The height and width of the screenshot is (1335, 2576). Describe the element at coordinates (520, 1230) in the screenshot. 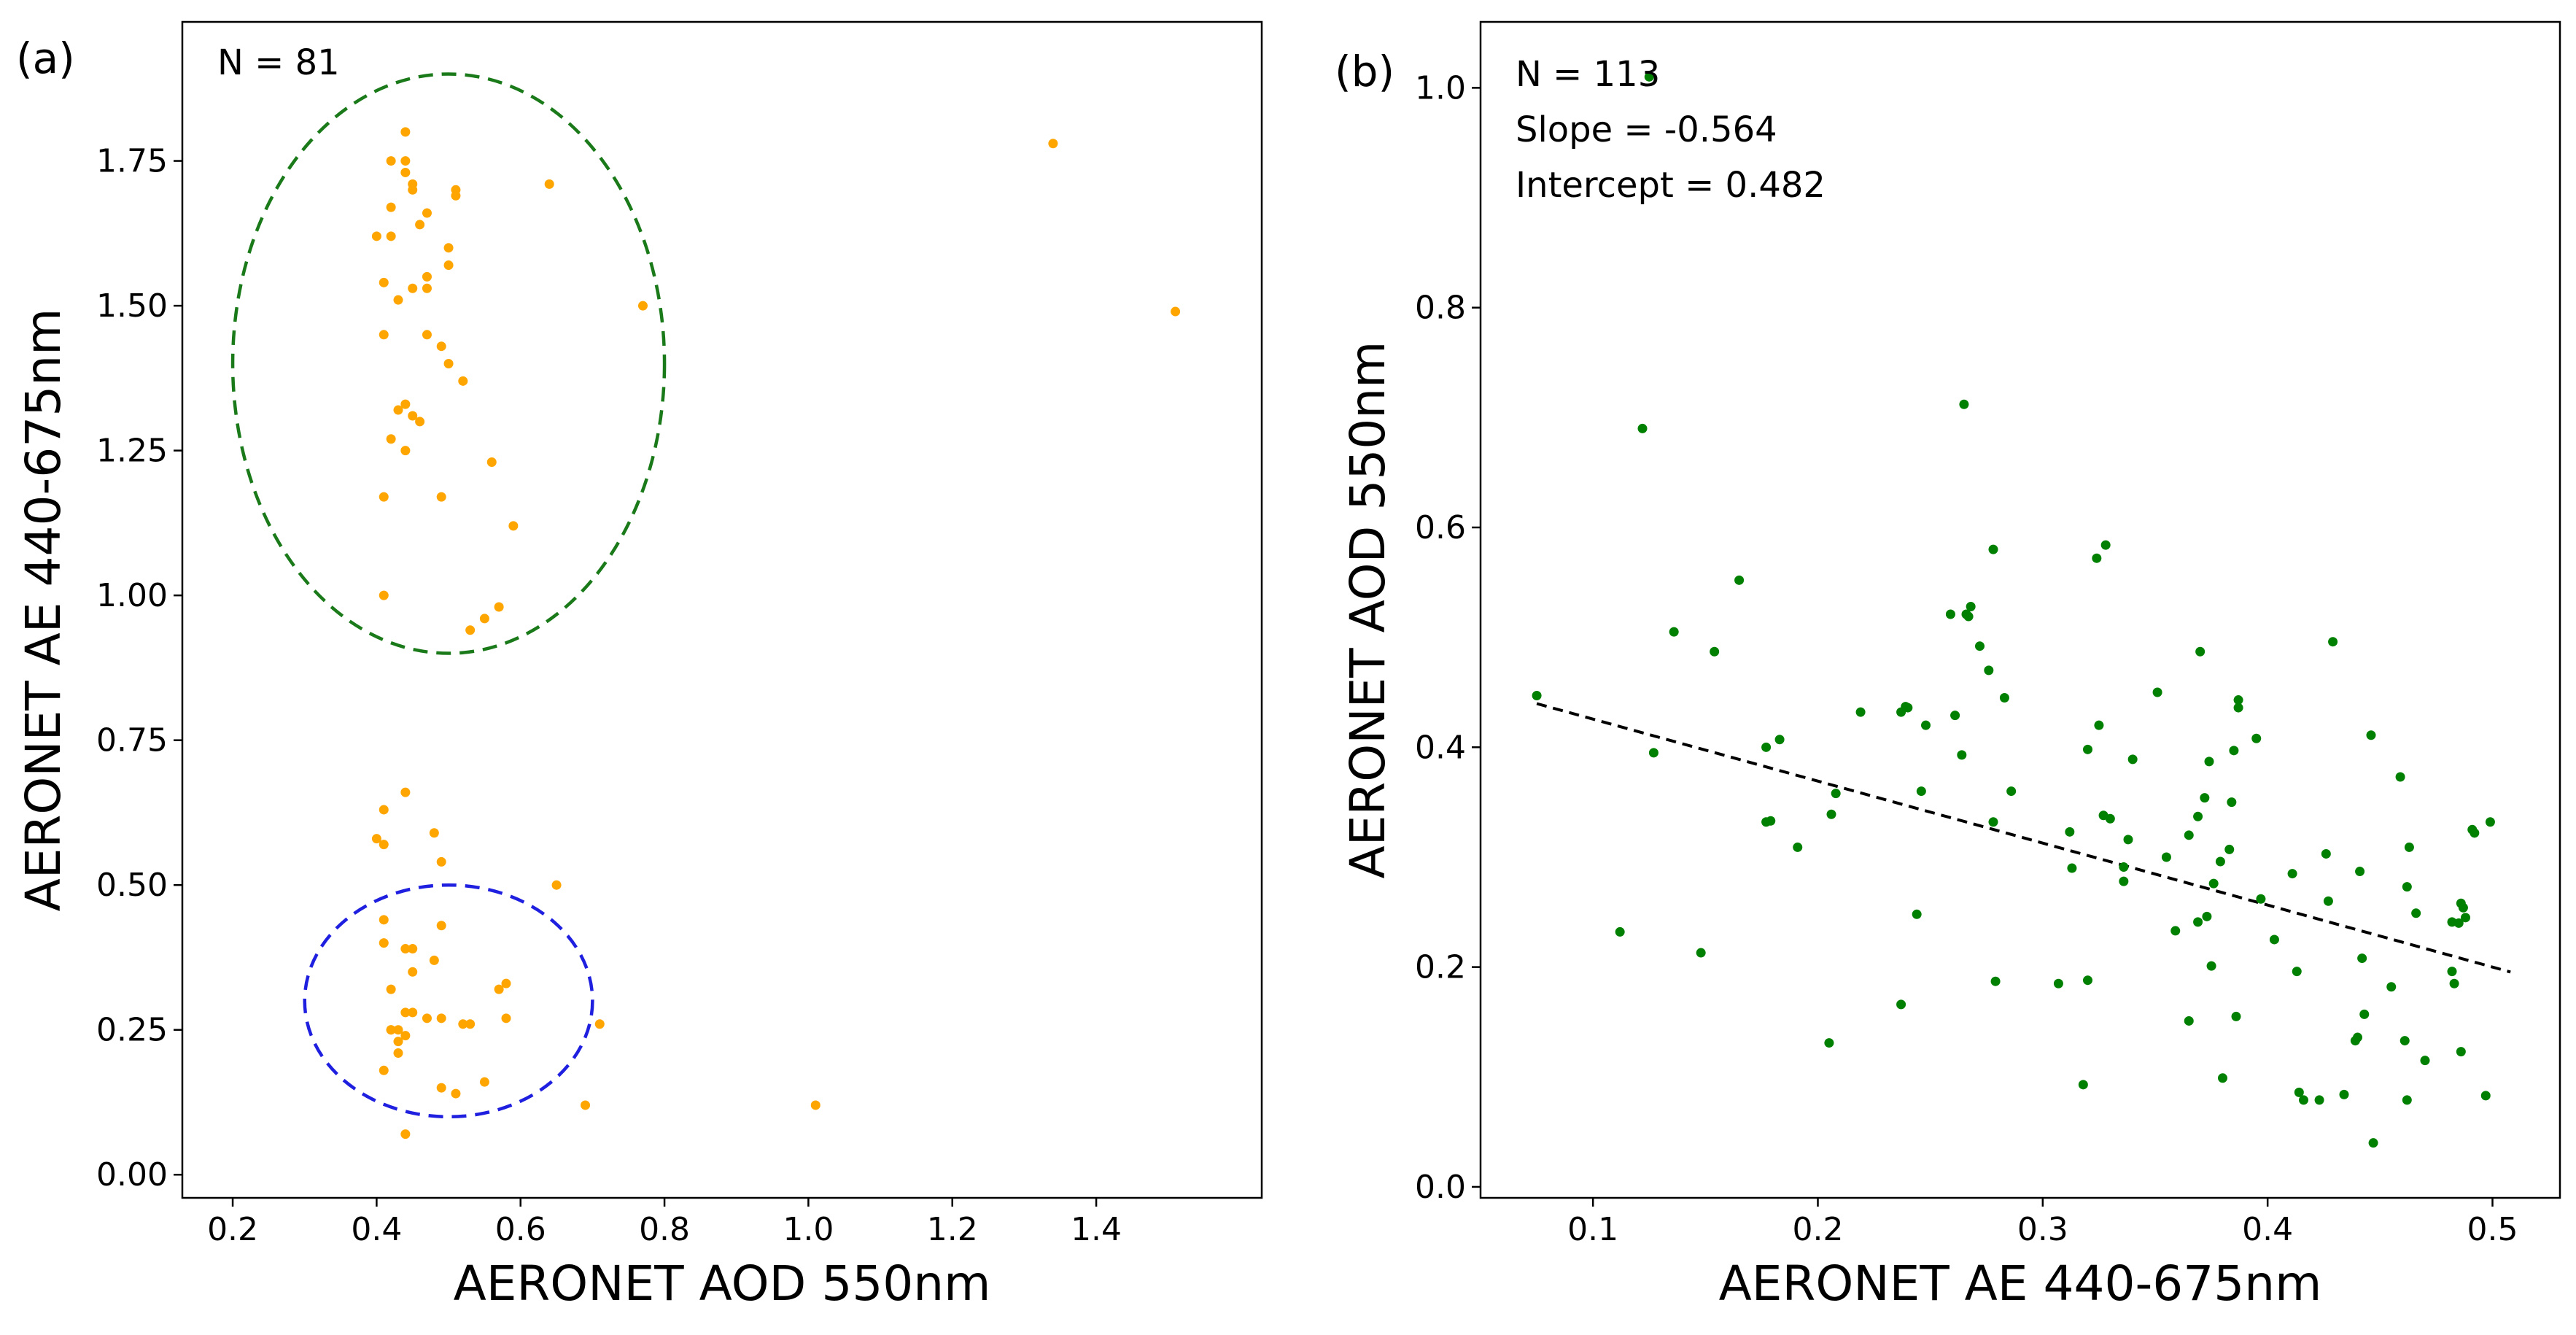

I see `panel-a-xtick-label: 0.6` at that location.